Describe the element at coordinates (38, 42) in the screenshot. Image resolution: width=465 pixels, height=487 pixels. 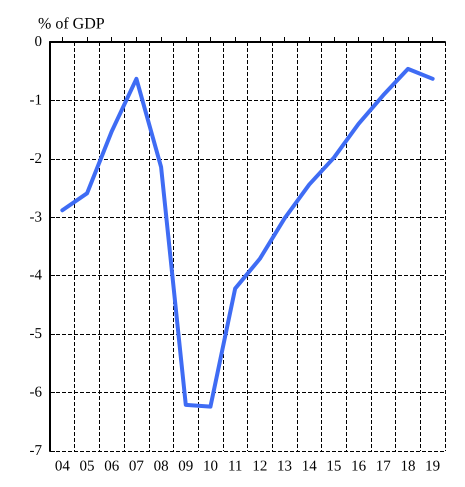
I see `y-tick-label: 0` at that location.